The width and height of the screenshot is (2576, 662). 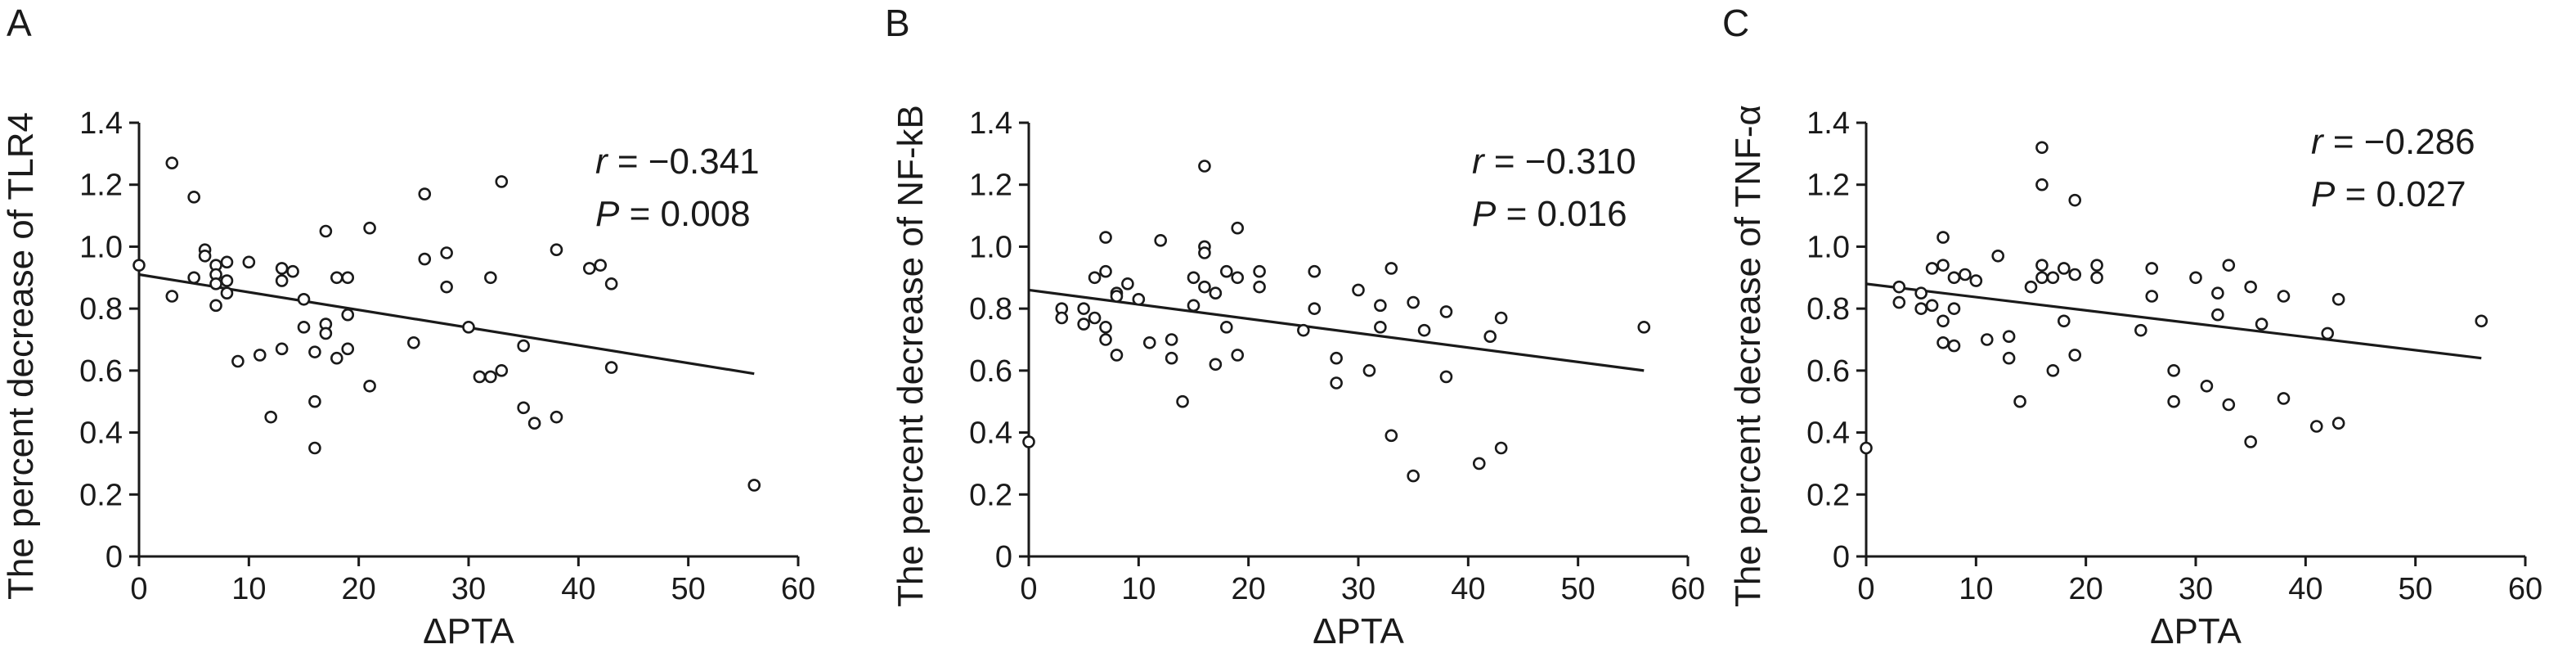 I want to click on correlation-r-text: r = −0.286, so click(x=2393, y=142).